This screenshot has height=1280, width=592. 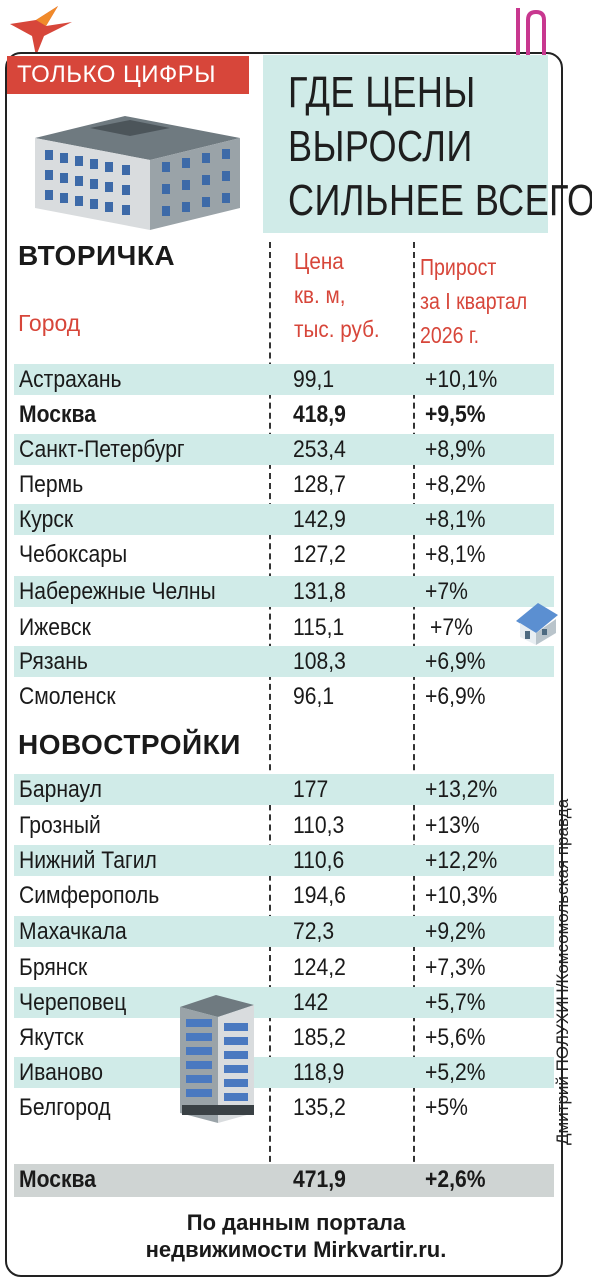 I want to click on cell-city: Махачкала, so click(x=73, y=931).